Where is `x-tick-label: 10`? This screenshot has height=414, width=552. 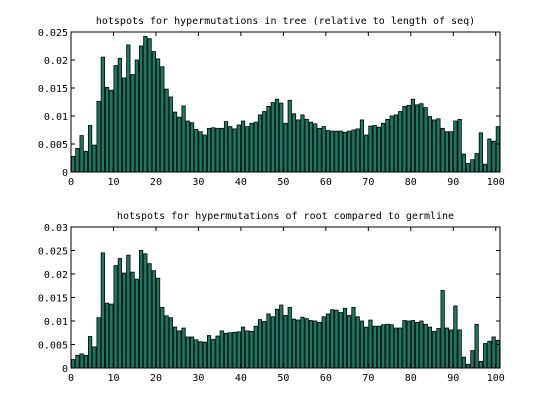
x-tick-label: 10 is located at coordinates (113, 182).